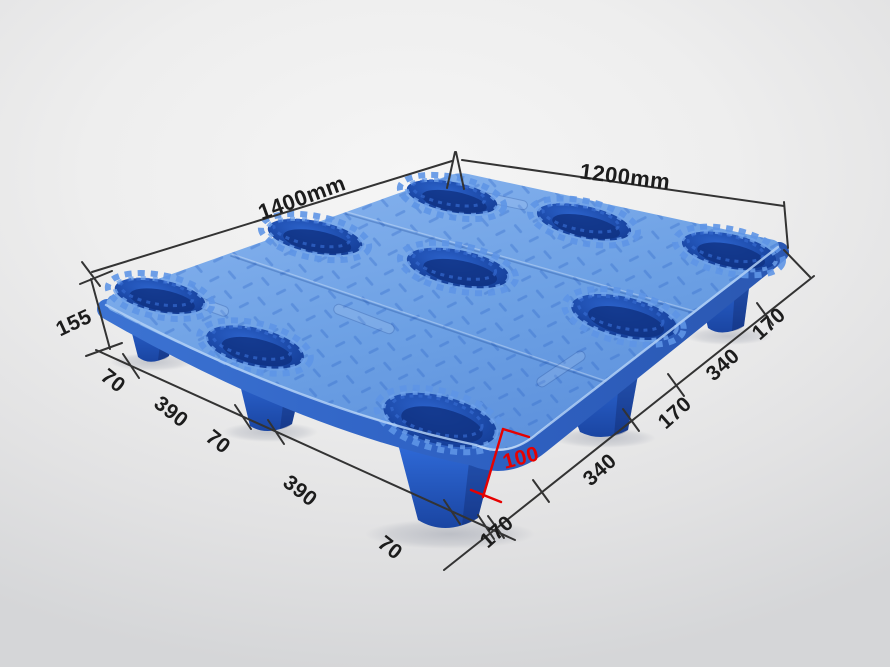 This screenshot has height=667, width=890. What do you see at coordinates (500, 465) in the screenshot?
I see `foot-height-callout` at bounding box center [500, 465].